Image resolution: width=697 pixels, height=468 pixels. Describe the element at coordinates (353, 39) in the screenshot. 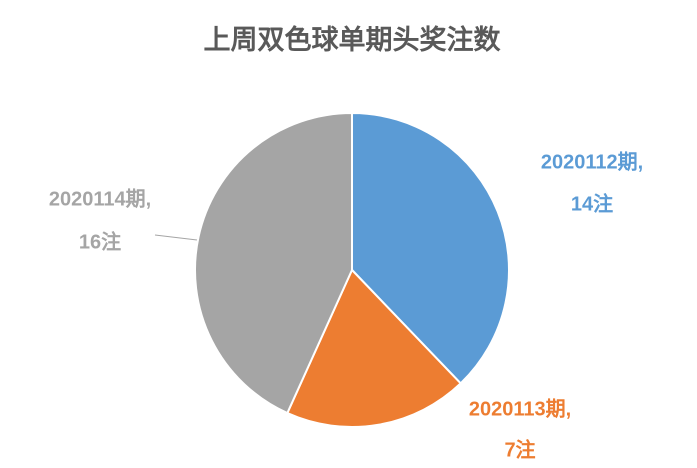

I see `chart-title: 上周双色球单期头奖注数` at that location.